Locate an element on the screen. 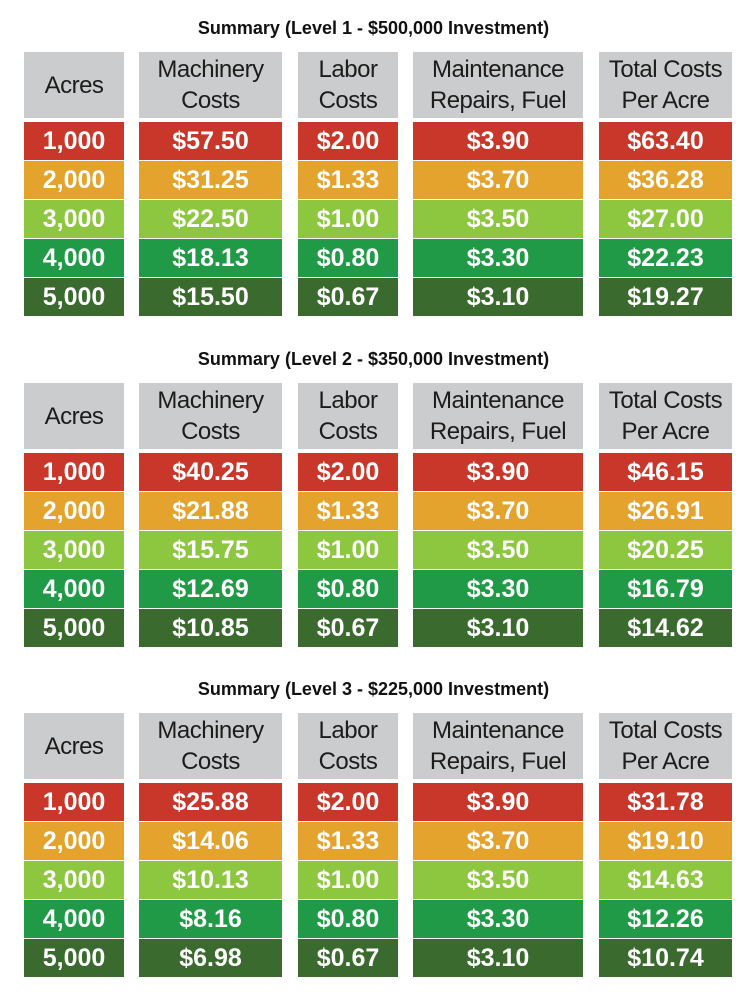 The image size is (747, 1000). cell-machinery-costs: $57.50 is located at coordinates (210, 141).